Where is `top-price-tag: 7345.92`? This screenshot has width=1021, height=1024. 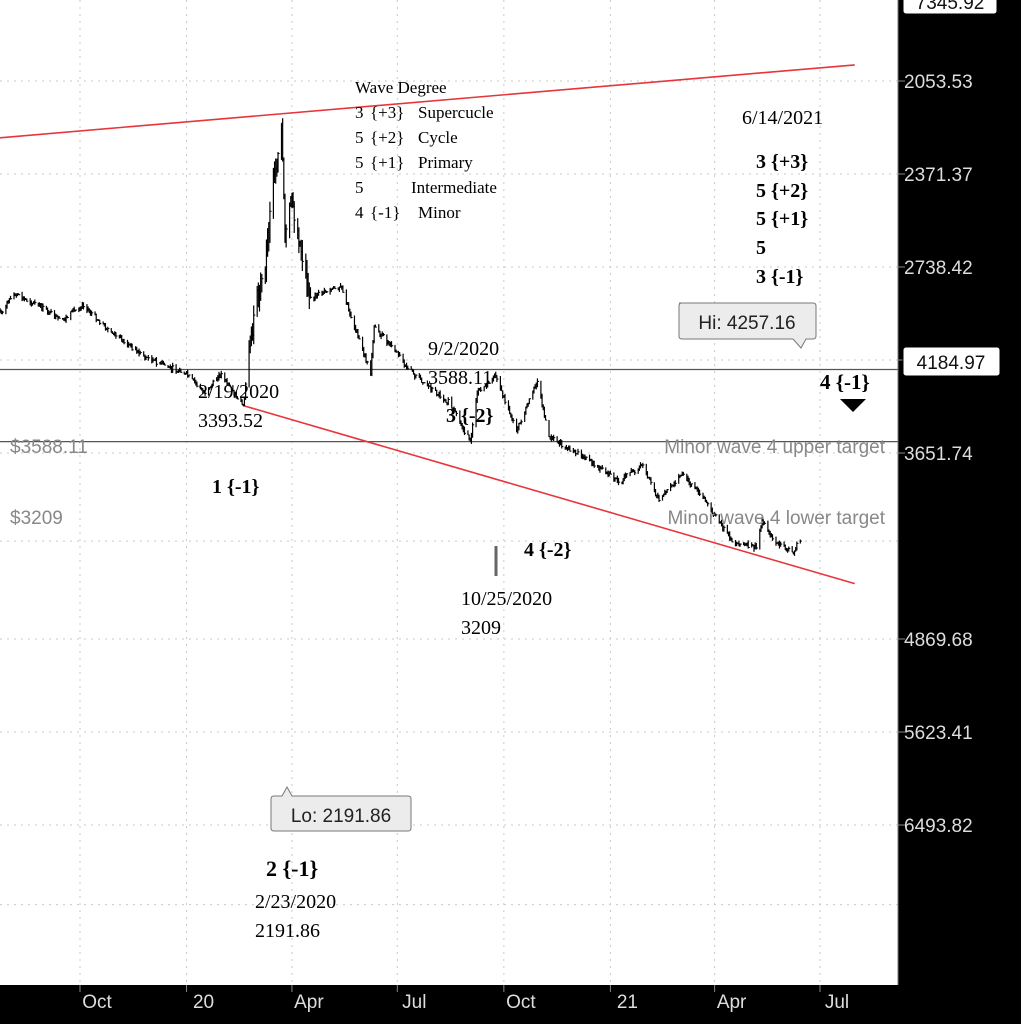 top-price-tag: 7345.92 is located at coordinates (950, 7).